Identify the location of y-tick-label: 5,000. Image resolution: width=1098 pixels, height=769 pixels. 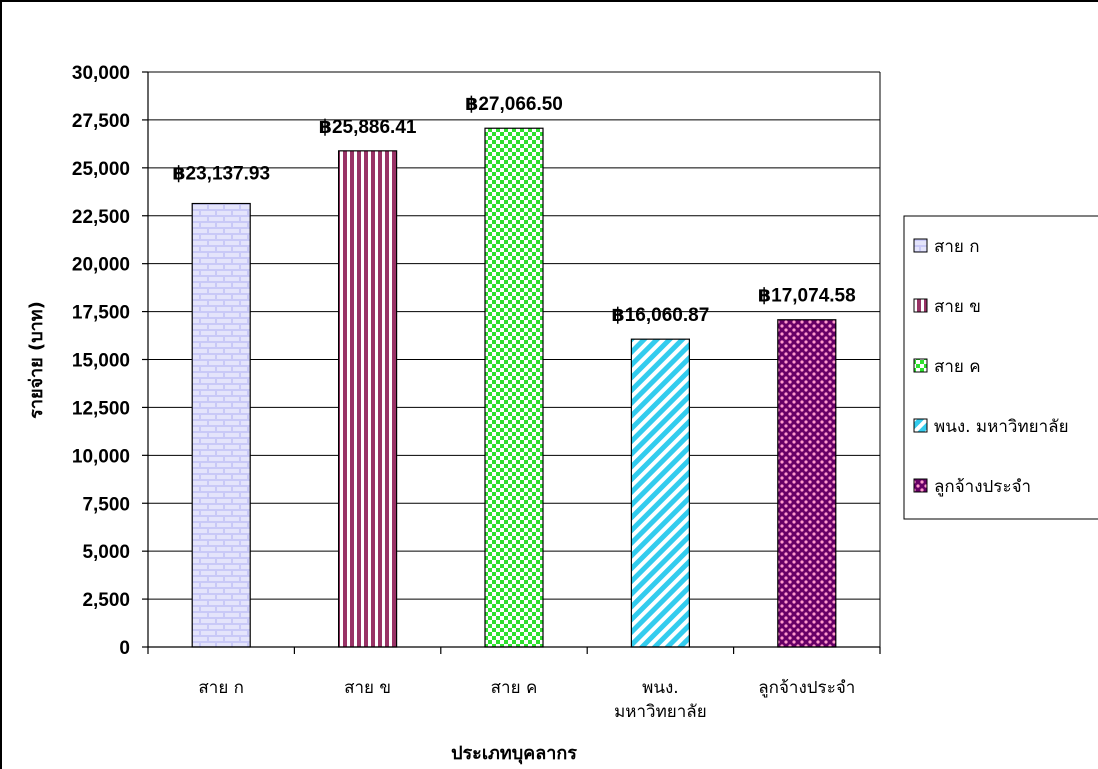
(106, 552).